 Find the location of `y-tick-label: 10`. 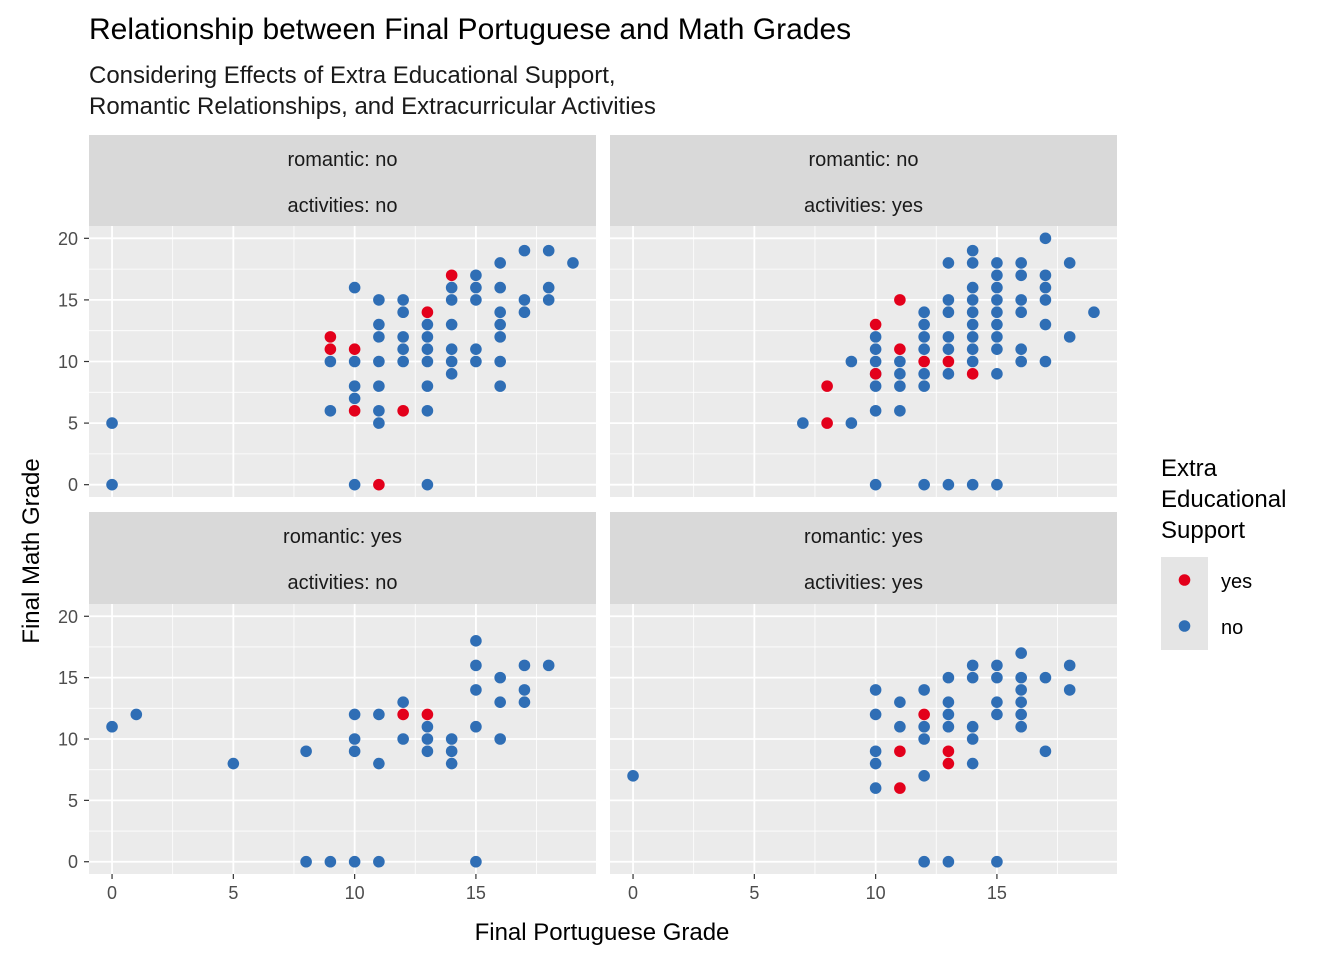

y-tick-label: 10 is located at coordinates (68, 362).